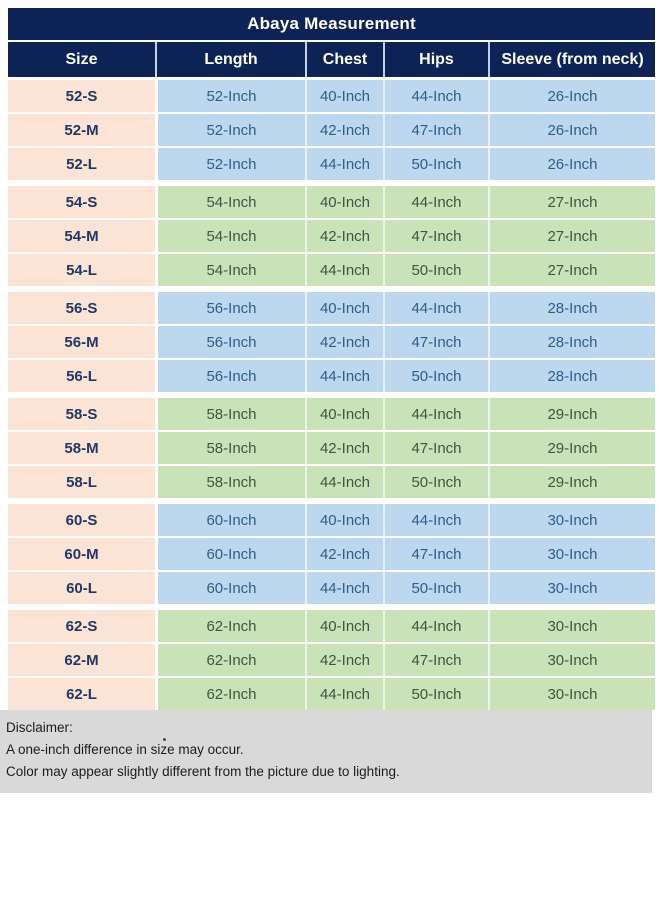  I want to click on table-row: 60-M 60-Inch 42-Inch 47-Inch 30-Inch, so click(331, 554).